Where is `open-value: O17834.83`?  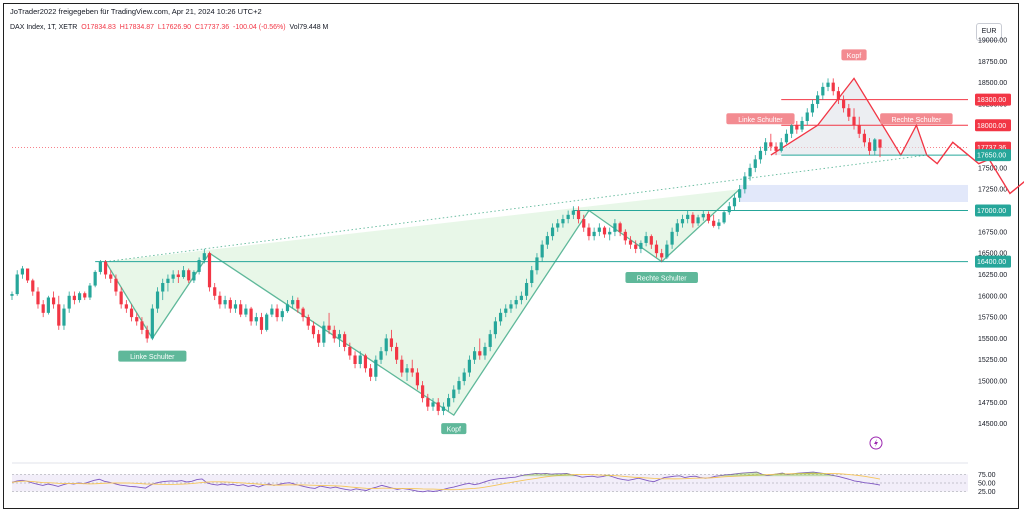
open-value: O17834.83 is located at coordinates (98, 27).